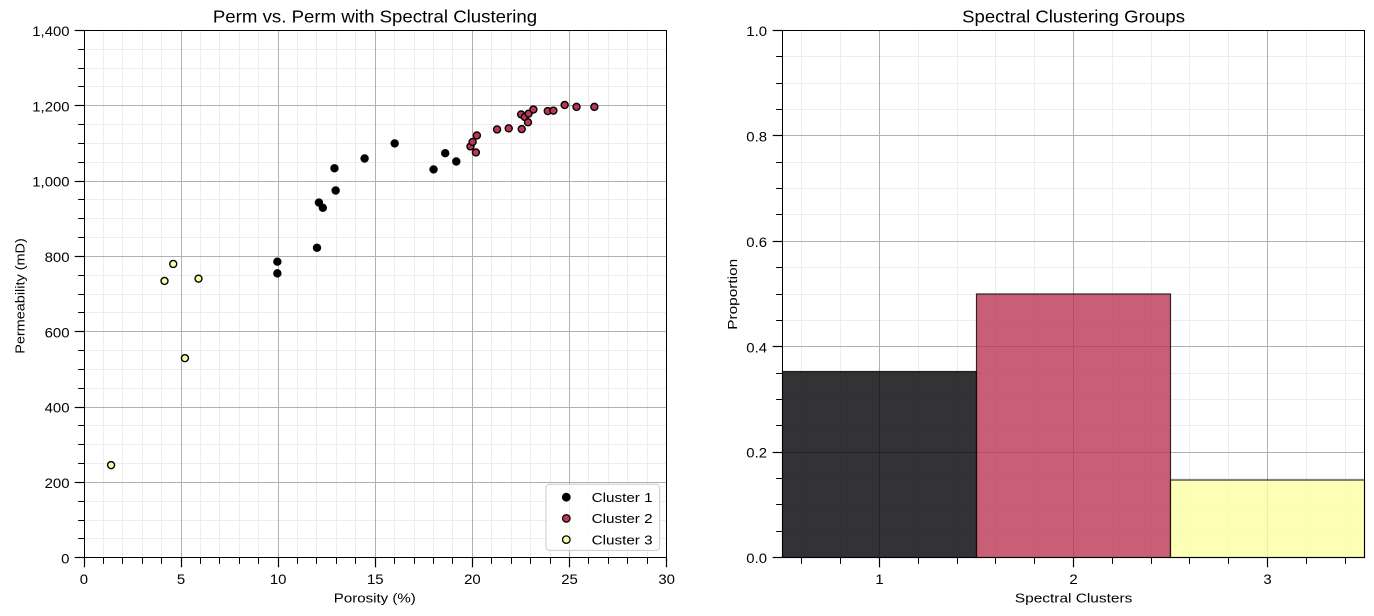 This screenshot has height=616, width=1374. I want to click on svg-text: 0.8, so click(756, 137).